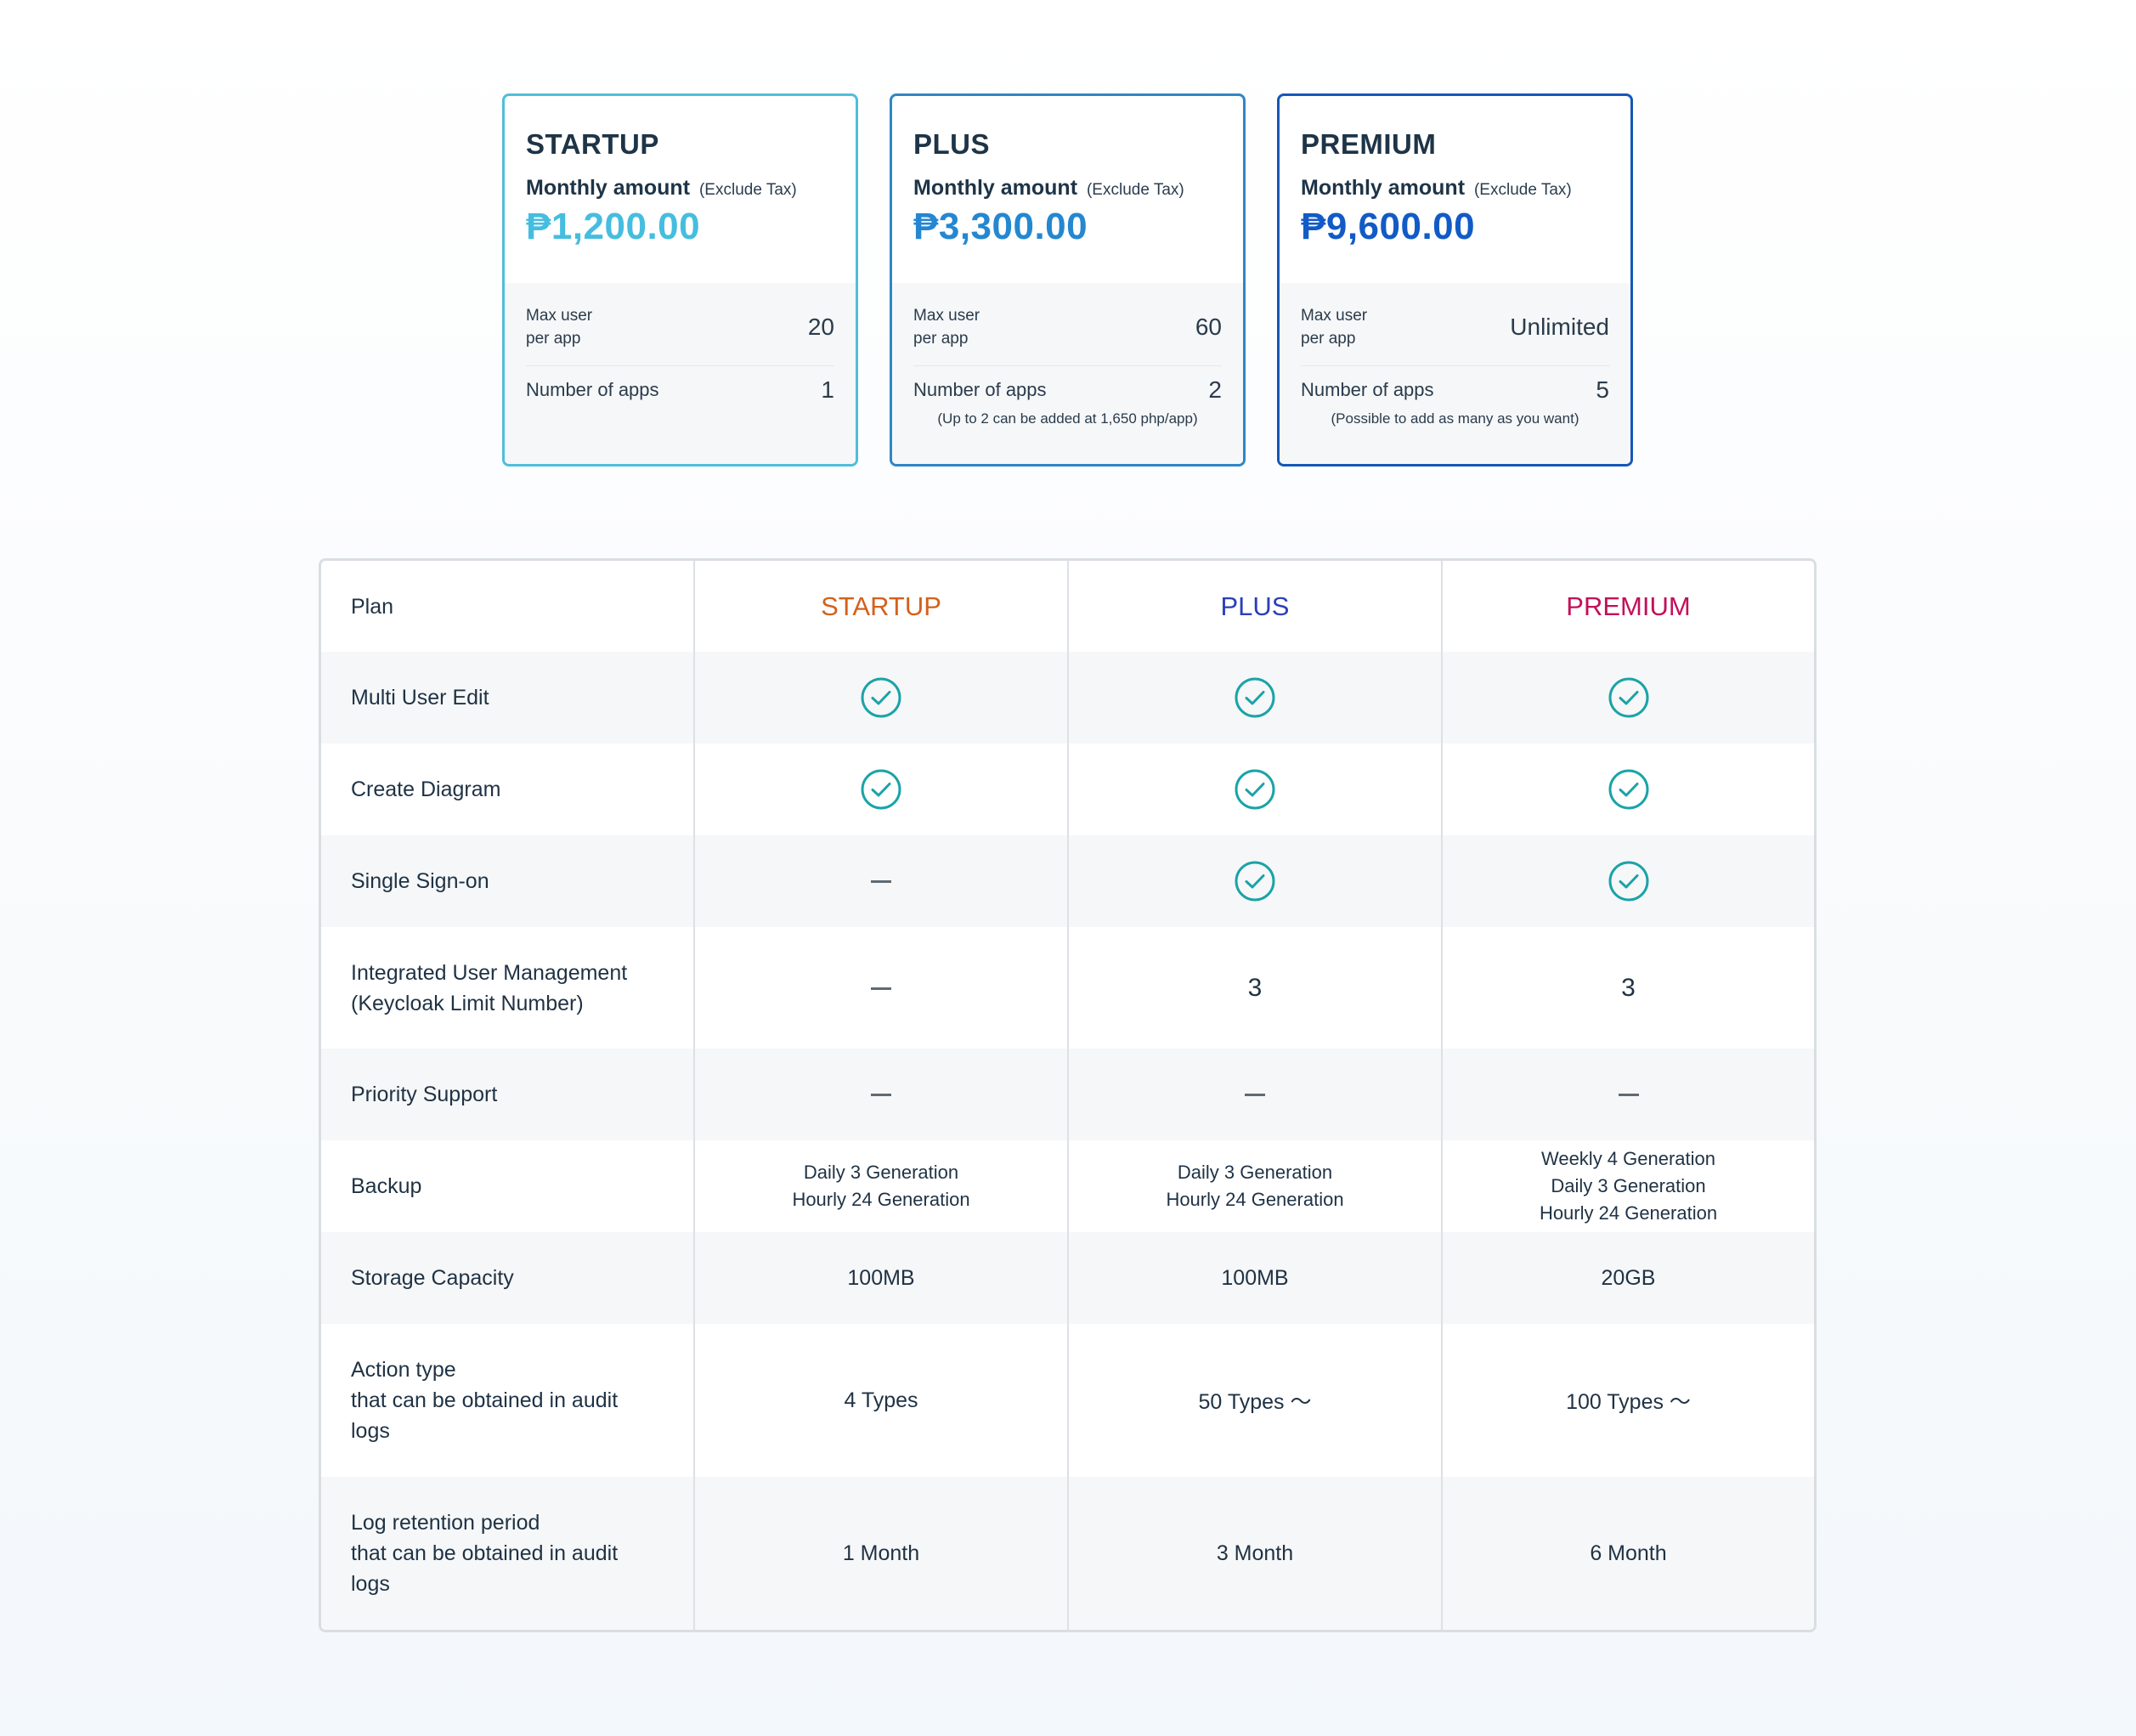 This screenshot has height=1736, width=2136. Describe the element at coordinates (1255, 1401) in the screenshot. I see `cell-plus: 50 Types 〜` at that location.